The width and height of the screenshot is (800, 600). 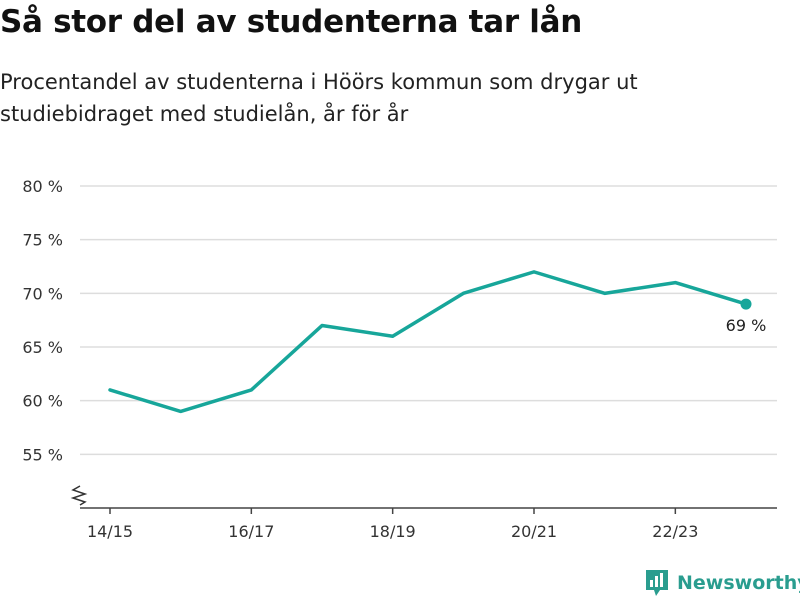 What do you see at coordinates (42, 186) in the screenshot?
I see `y-tick-label: 80 %` at bounding box center [42, 186].